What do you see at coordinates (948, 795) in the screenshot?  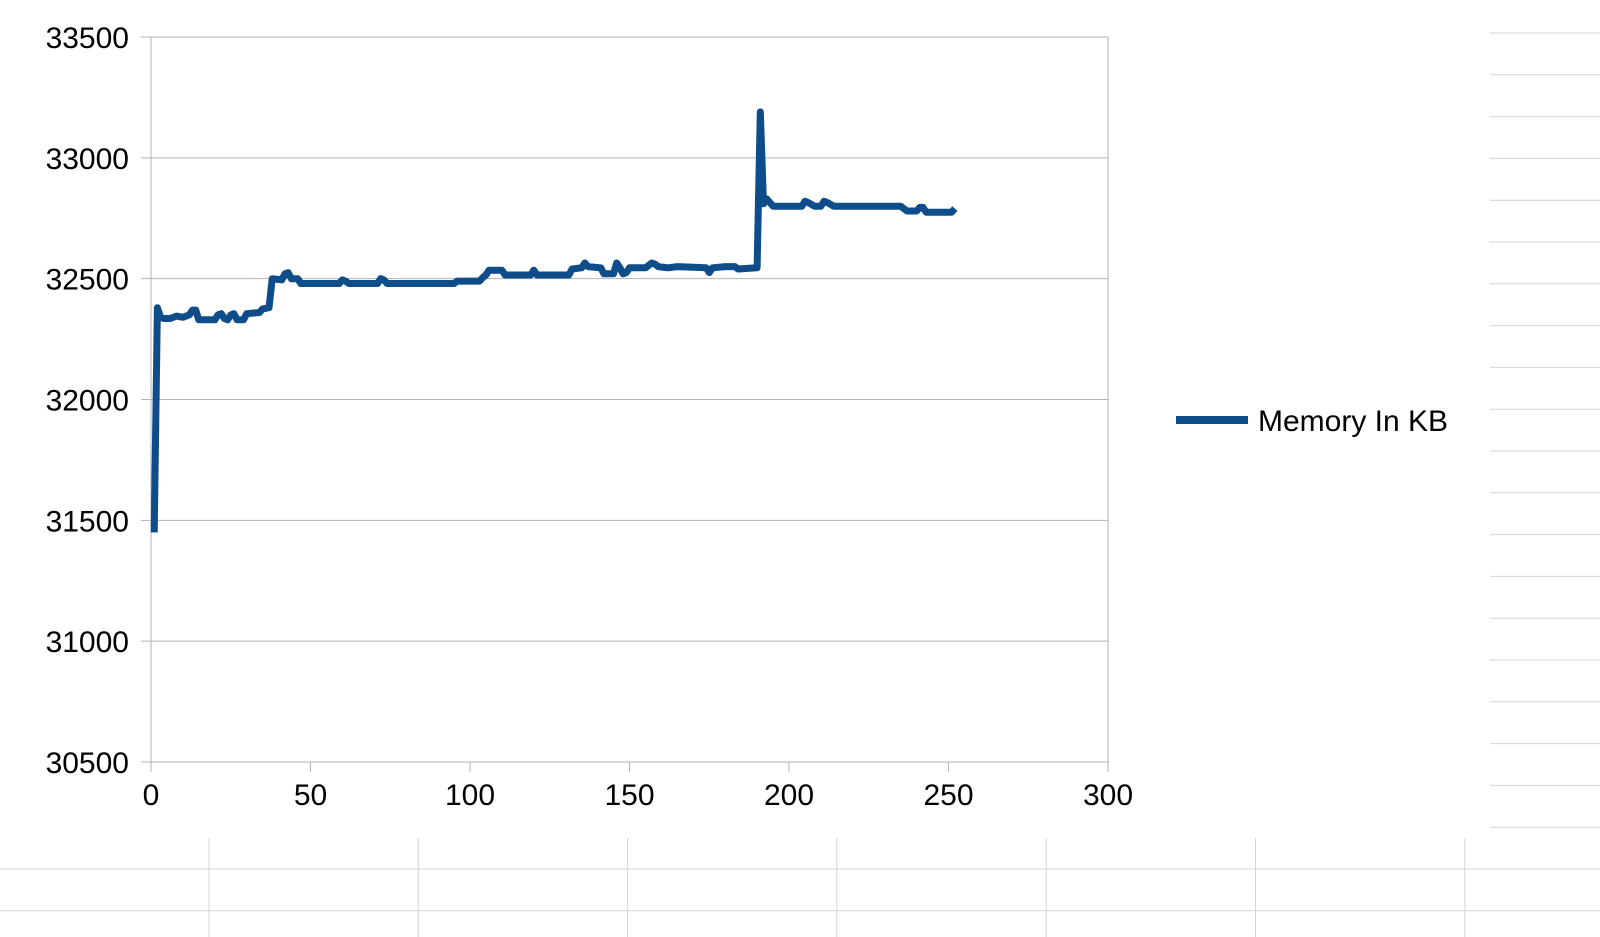 I see `x-tick-label: 250` at bounding box center [948, 795].